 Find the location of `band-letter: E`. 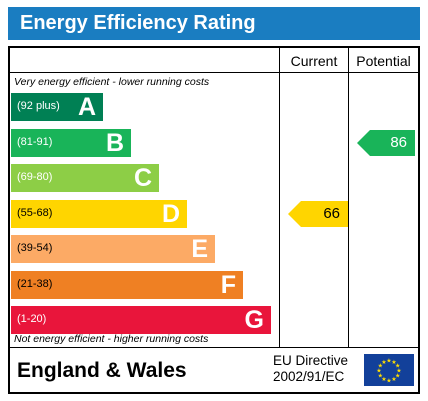

band-letter: E is located at coordinates (199, 249).